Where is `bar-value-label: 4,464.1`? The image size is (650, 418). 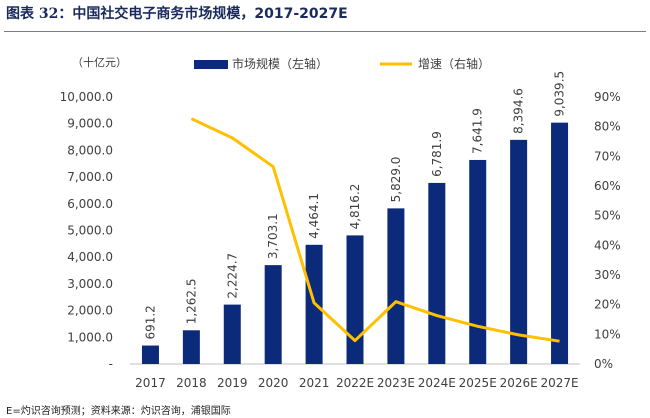 bar-value-label: 4,464.1 is located at coordinates (314, 216).